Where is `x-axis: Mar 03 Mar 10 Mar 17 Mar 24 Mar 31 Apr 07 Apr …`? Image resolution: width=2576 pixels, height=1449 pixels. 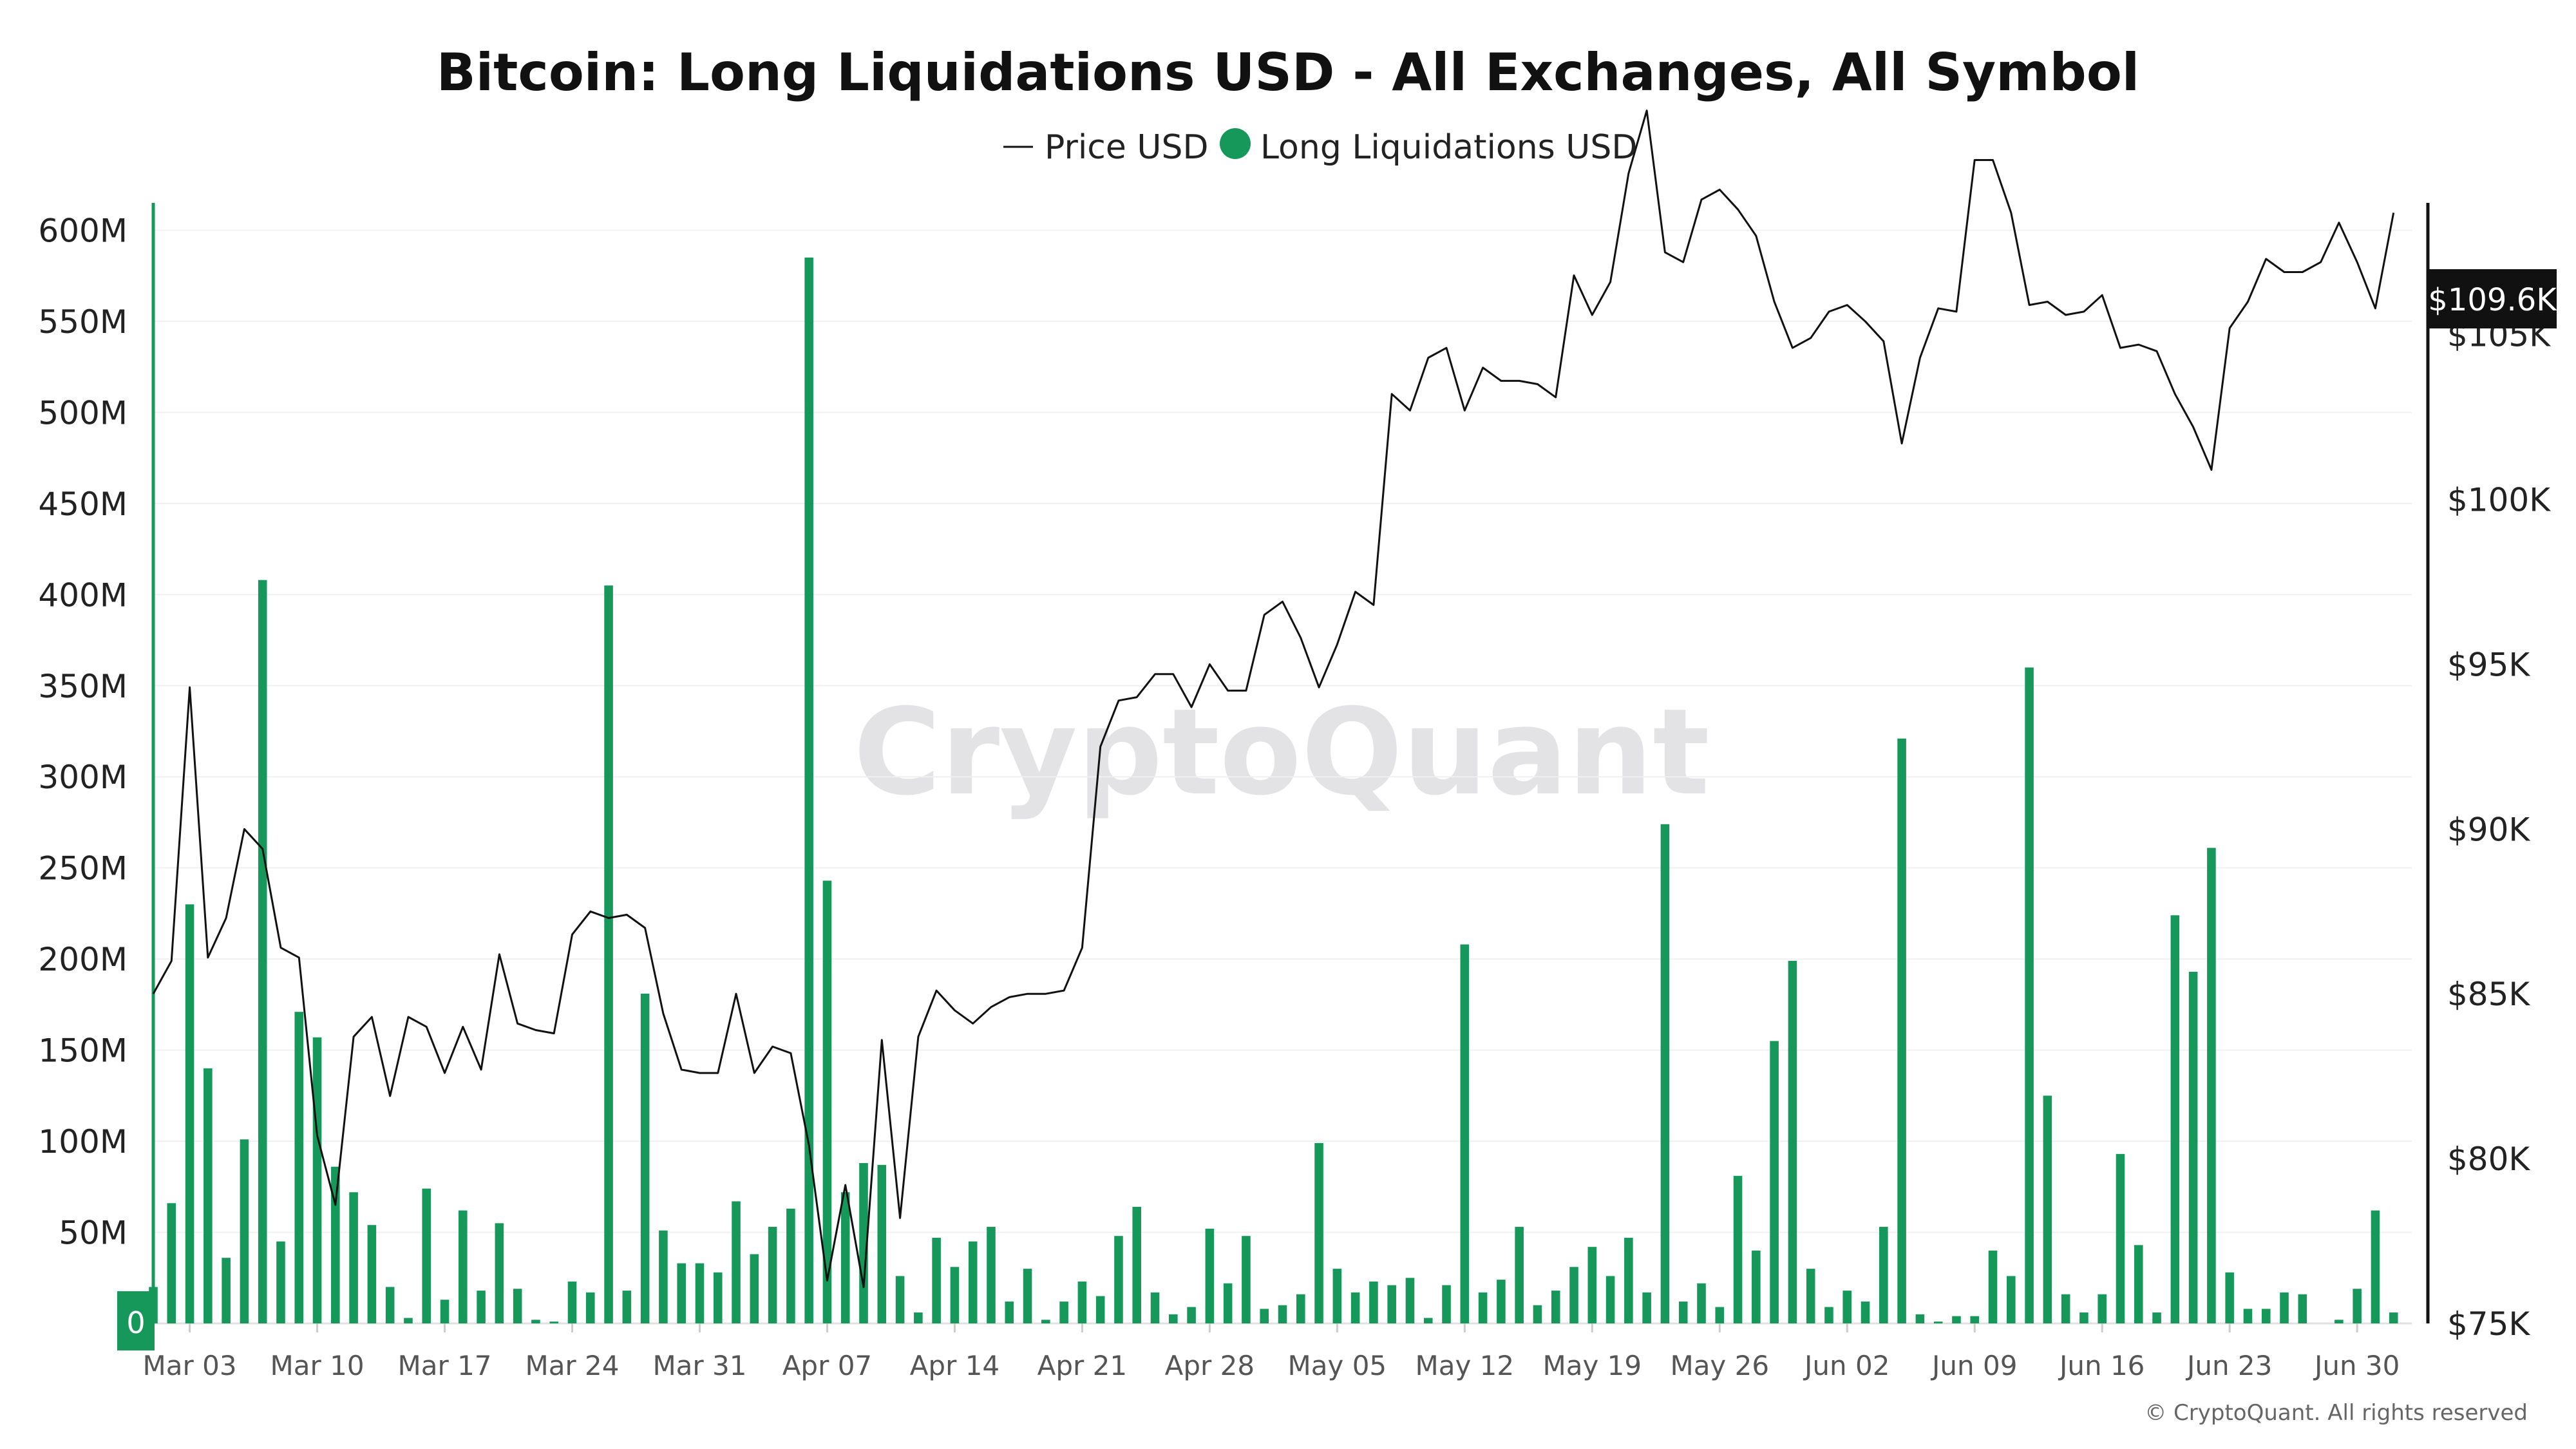
x-axis: Mar 03 Mar 10 Mar 17 Mar 24 Mar 31 Apr 07 Apr … is located at coordinates (1271, 1352).